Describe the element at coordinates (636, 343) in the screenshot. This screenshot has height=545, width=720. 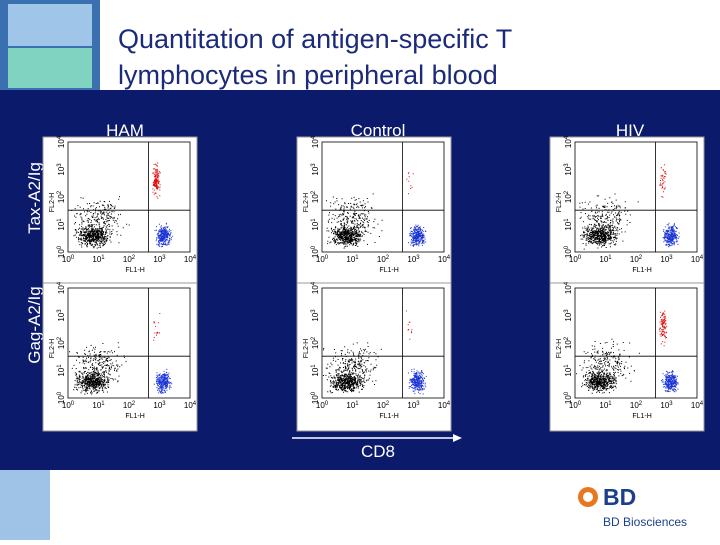
I see `plot-frame` at that location.